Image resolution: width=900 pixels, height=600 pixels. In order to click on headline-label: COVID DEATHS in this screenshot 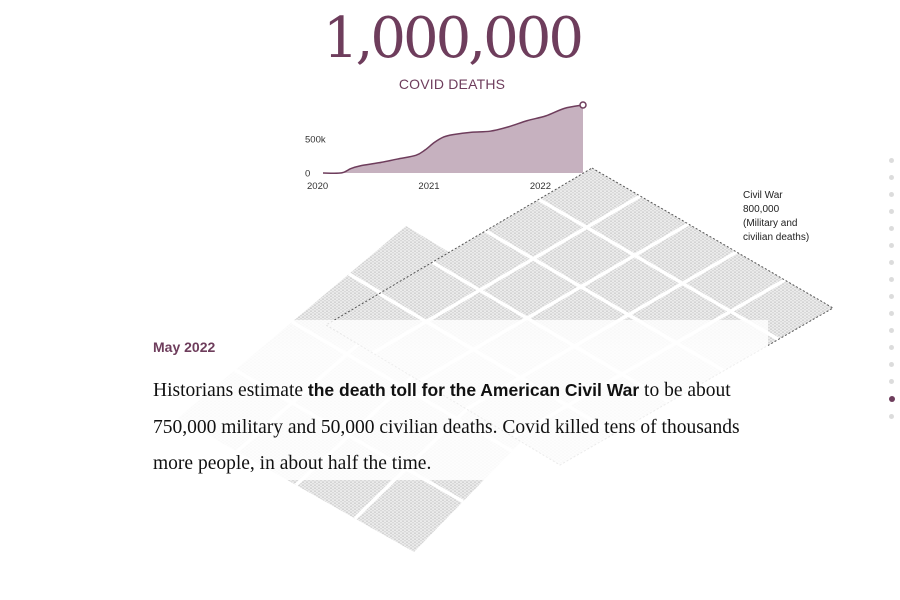, I will do `click(452, 84)`.